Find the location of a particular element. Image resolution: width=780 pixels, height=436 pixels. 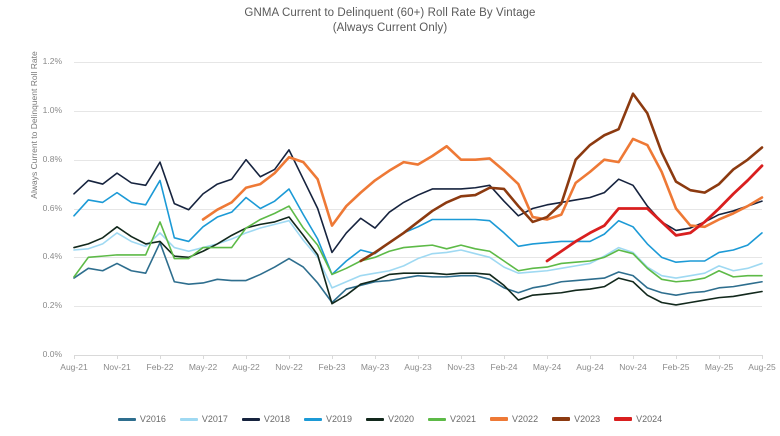

x-axis-tick-label: Aug-23 is located at coordinates (418, 367).